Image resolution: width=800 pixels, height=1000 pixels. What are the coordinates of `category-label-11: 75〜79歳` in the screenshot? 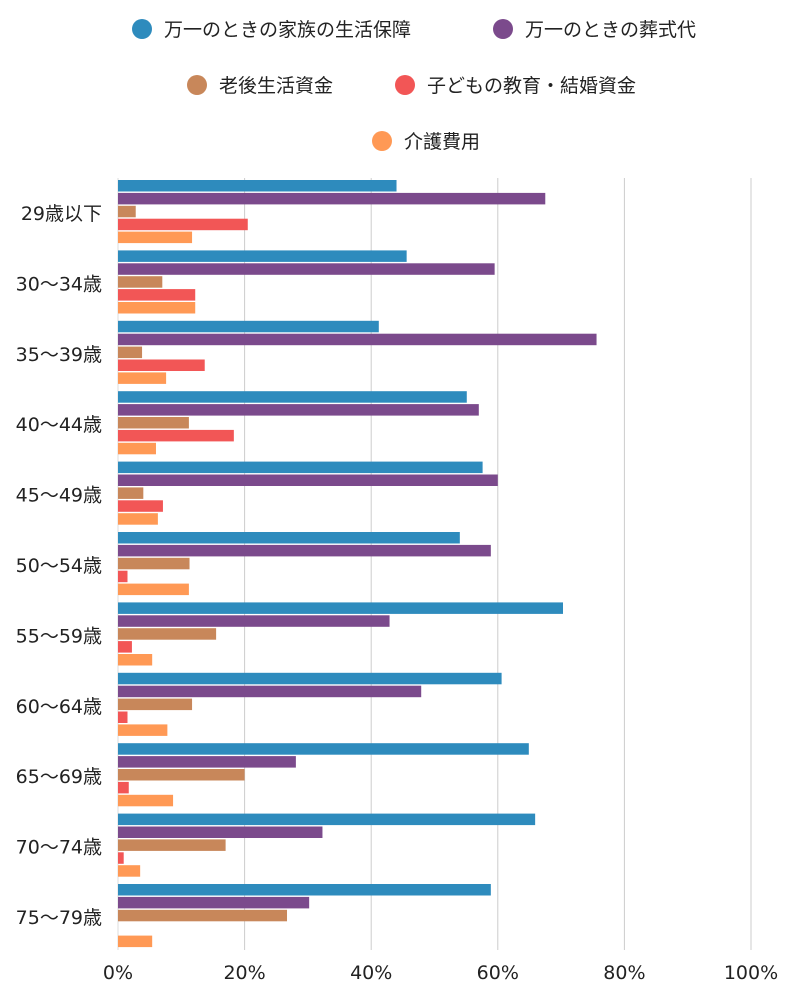 It's located at (59, 918).